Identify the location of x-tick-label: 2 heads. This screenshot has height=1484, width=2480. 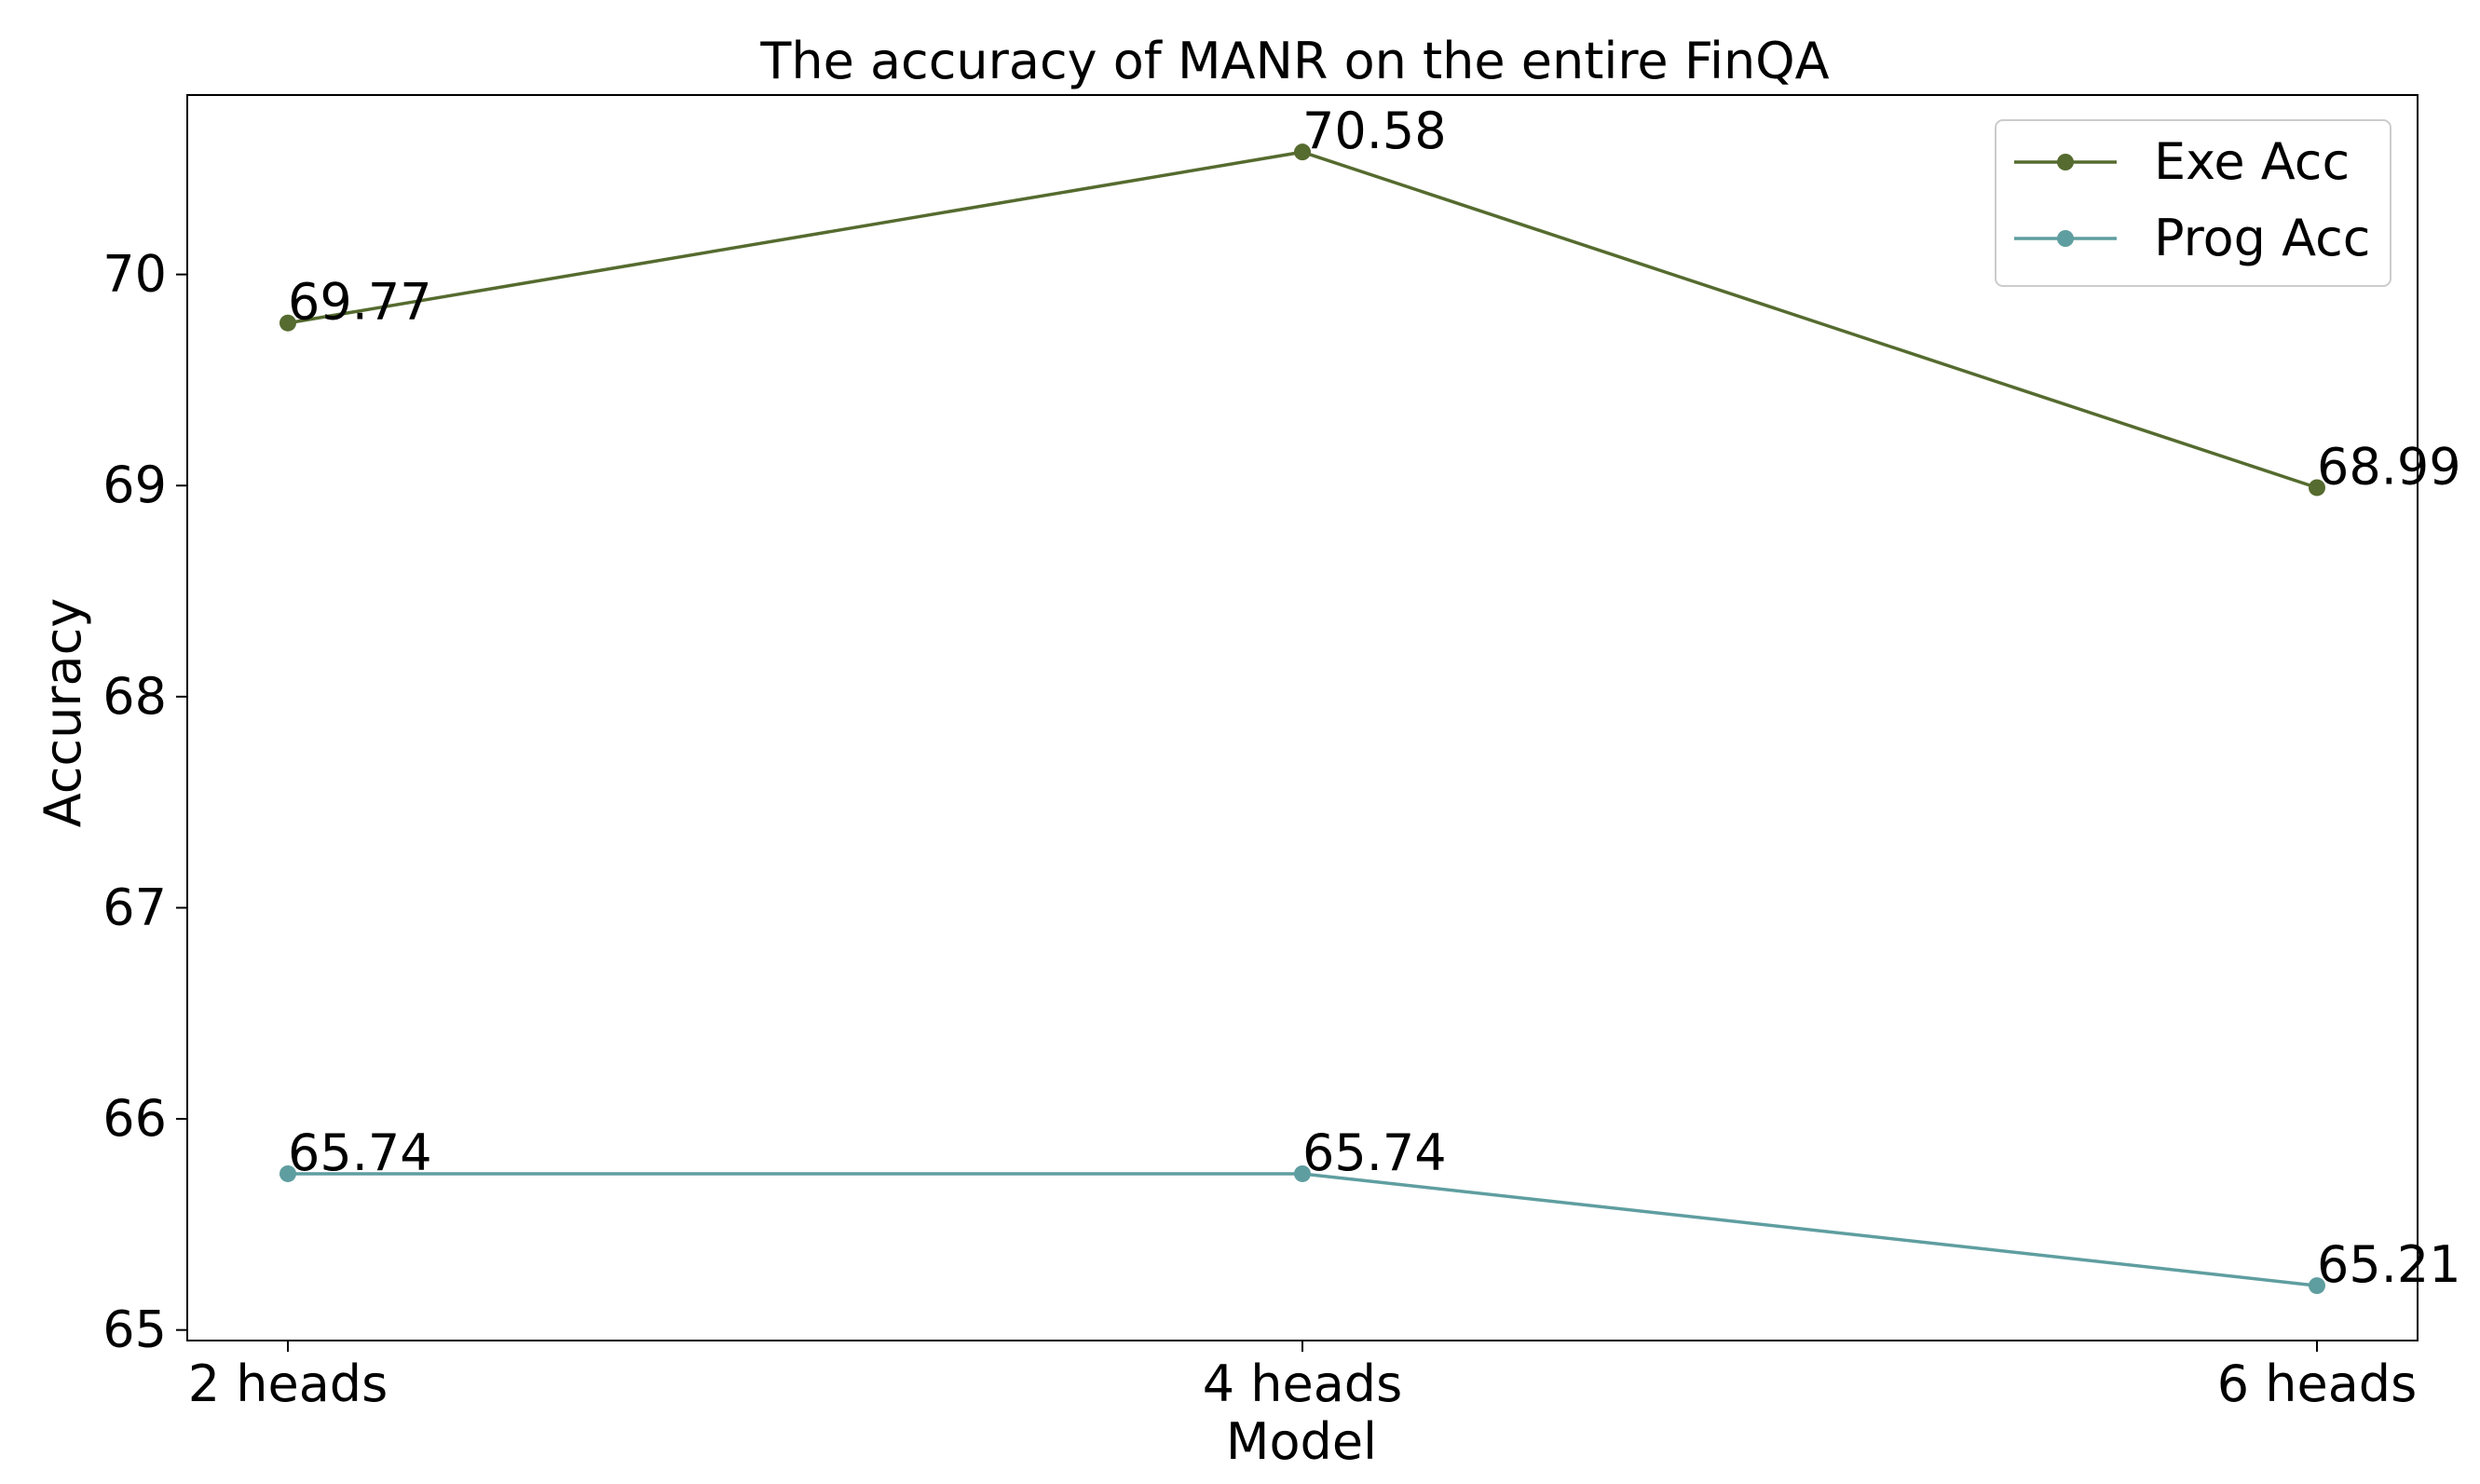
(288, 1384).